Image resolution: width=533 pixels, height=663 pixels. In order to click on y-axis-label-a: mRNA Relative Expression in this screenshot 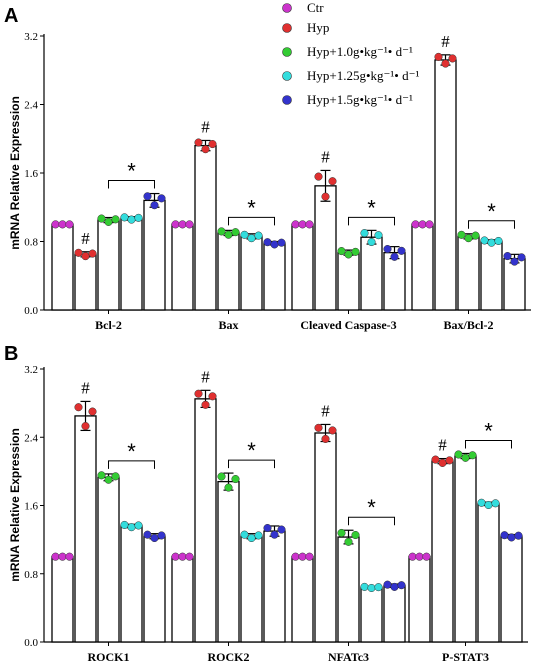, I will do `click(15, 173)`.